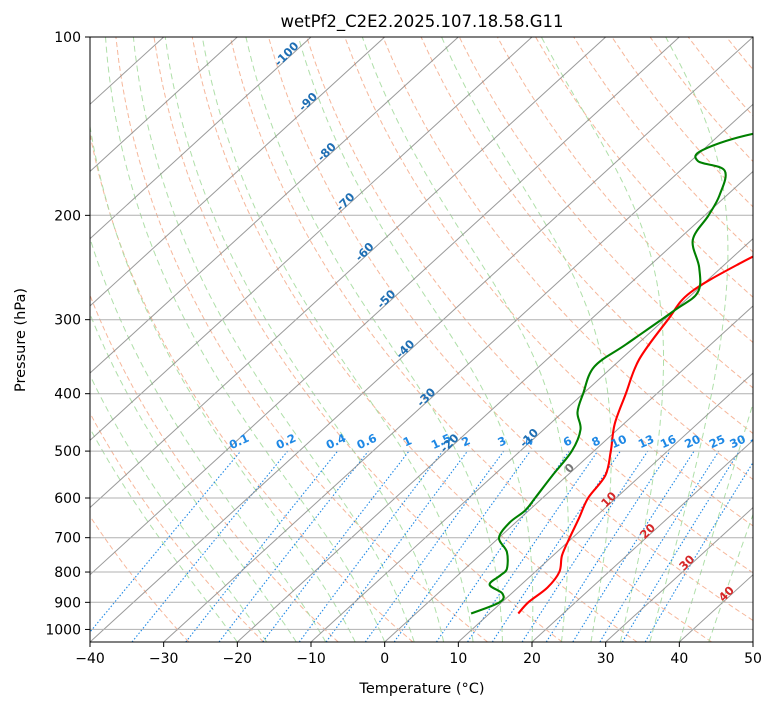 This screenshot has height=708, width=775. Describe the element at coordinates (164, 659) in the screenshot. I see `x-tick-label: −30` at that location.